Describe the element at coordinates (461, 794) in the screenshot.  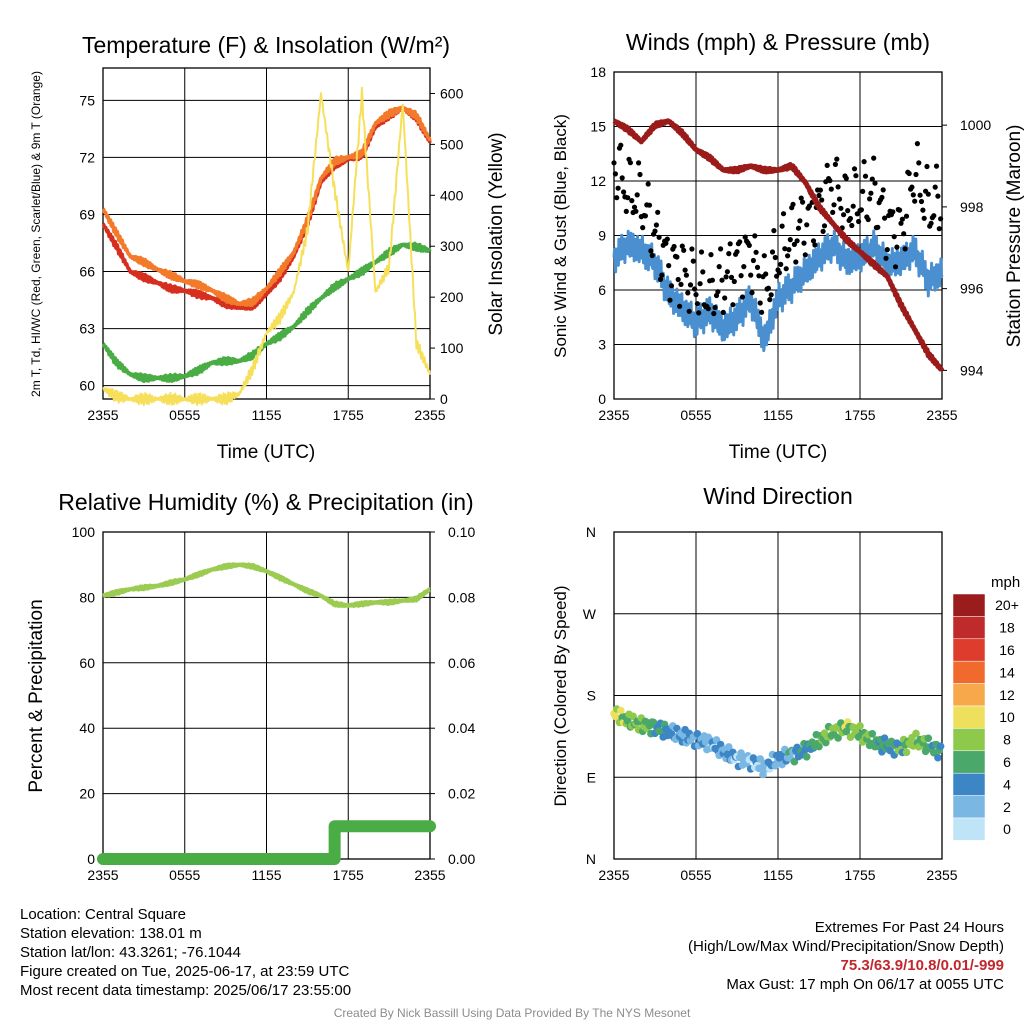
I see `humidity-ytick-right-label: 0.02` at that location.